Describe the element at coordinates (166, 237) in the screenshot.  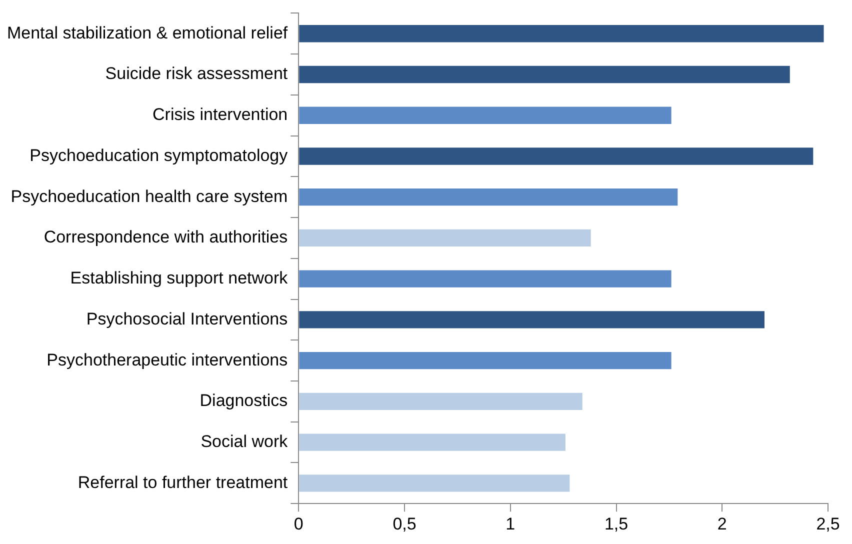
I see `y-tick-label: Correspondence with authorities` at that location.